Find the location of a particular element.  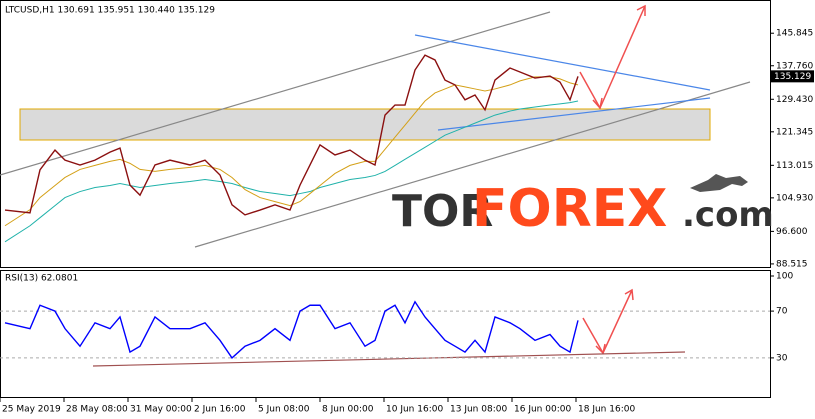

x-tick-label: 10 Jun 16:00 is located at coordinates (414, 410).